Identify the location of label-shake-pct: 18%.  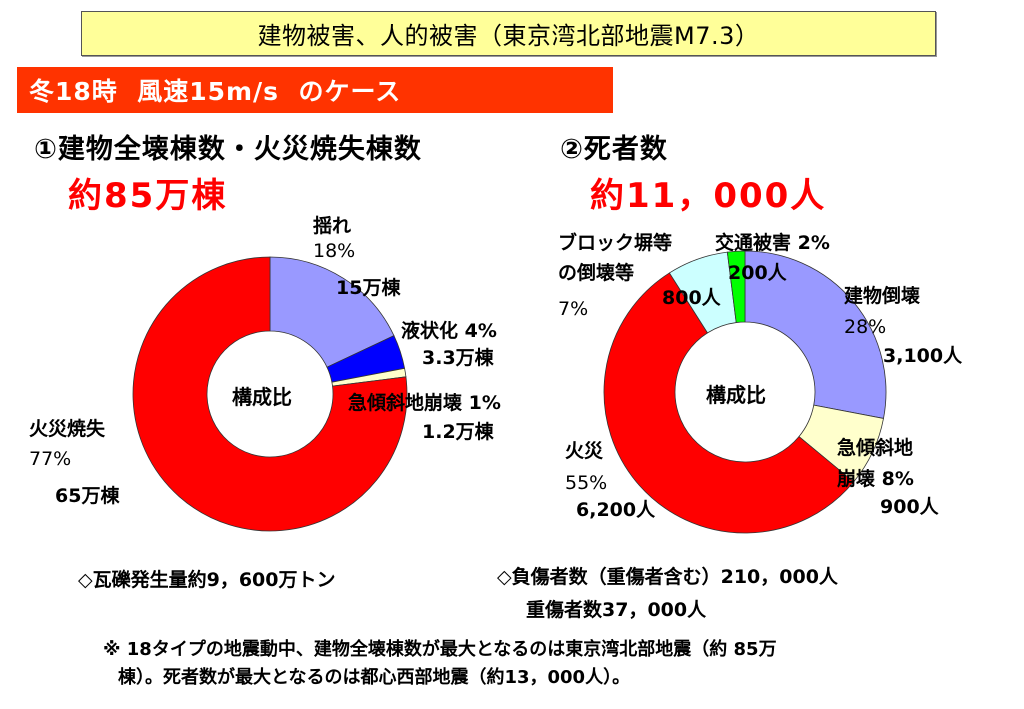
(334, 251).